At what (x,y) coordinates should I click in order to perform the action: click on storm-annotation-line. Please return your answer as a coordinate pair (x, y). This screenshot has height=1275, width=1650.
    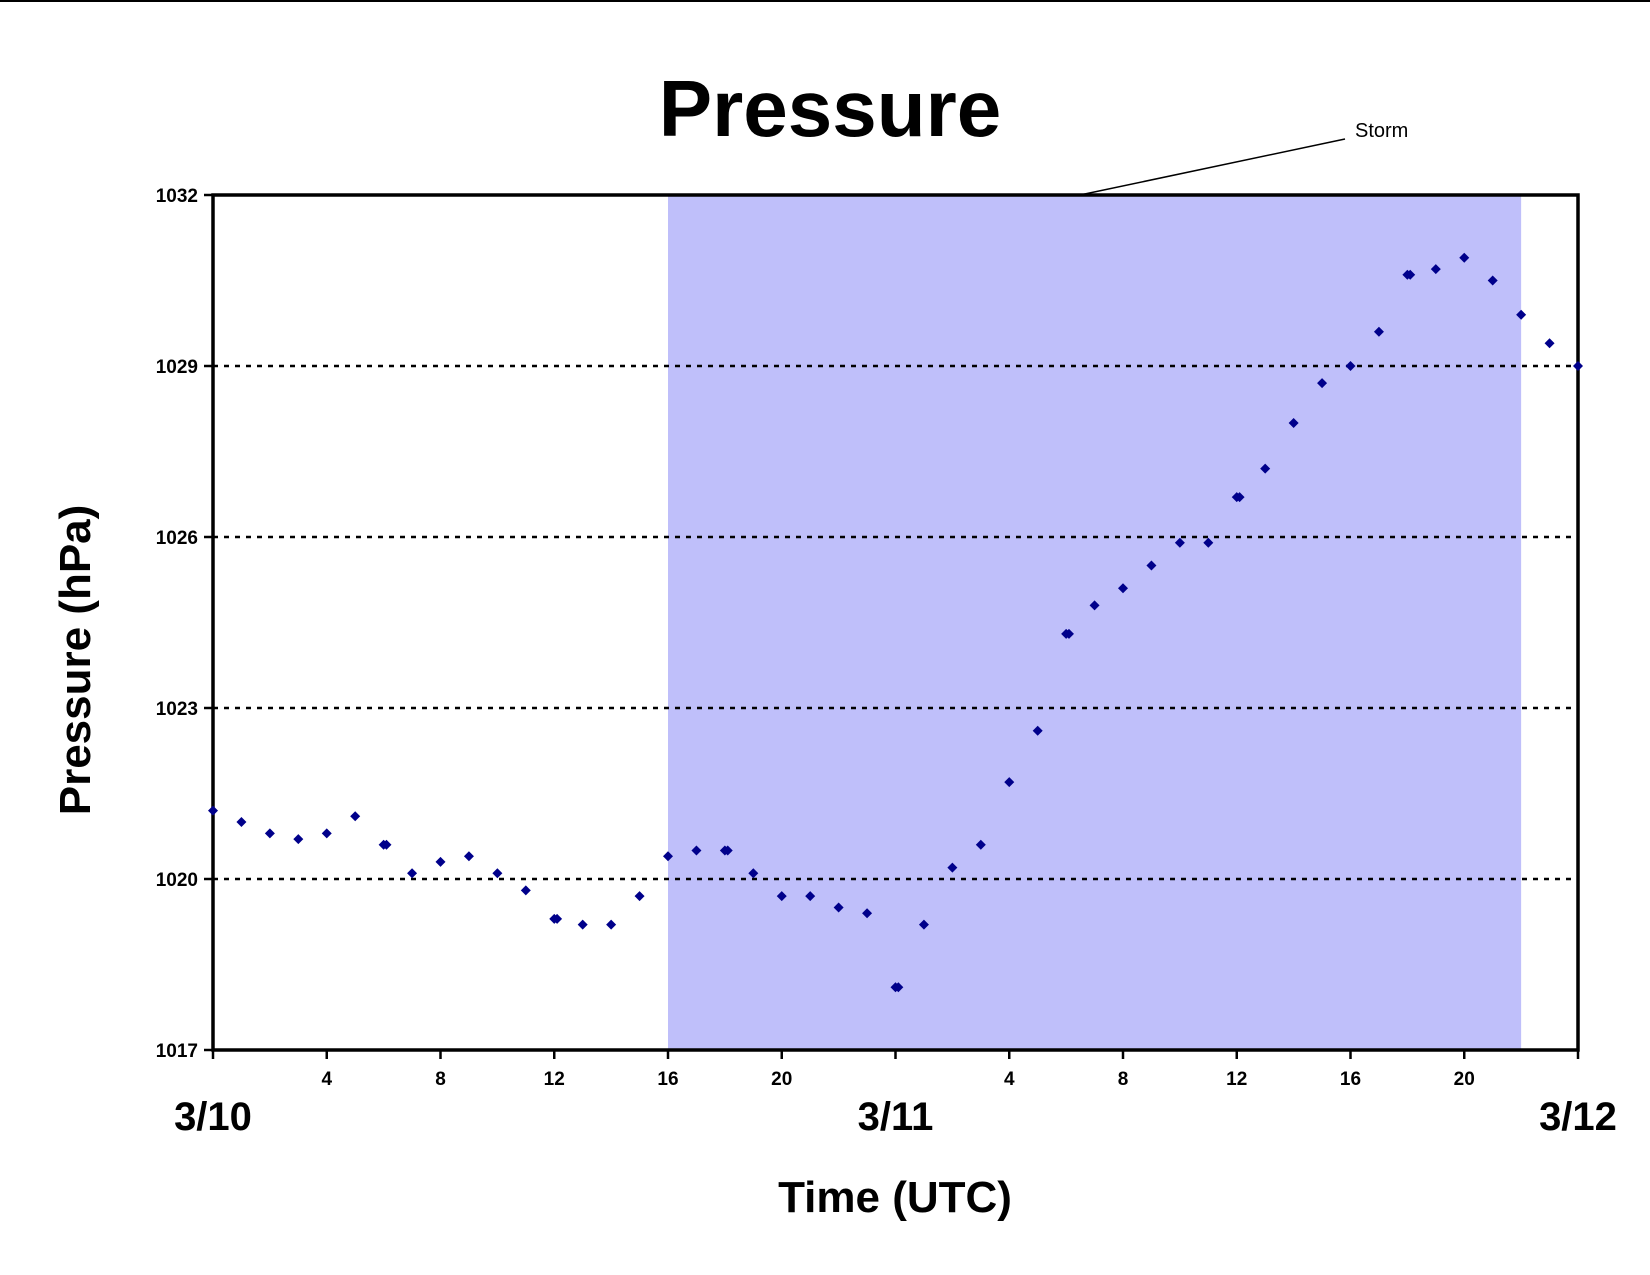
    Looking at the image, I should click on (1212, 167).